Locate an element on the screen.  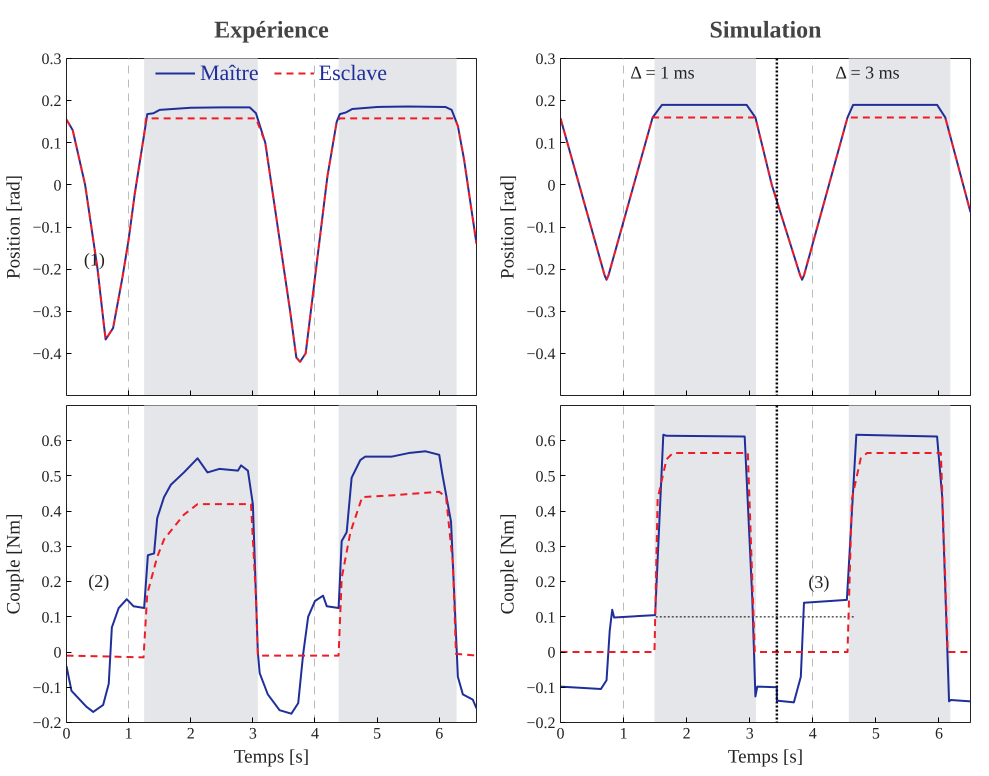
annotation: (3) is located at coordinates (819, 582).